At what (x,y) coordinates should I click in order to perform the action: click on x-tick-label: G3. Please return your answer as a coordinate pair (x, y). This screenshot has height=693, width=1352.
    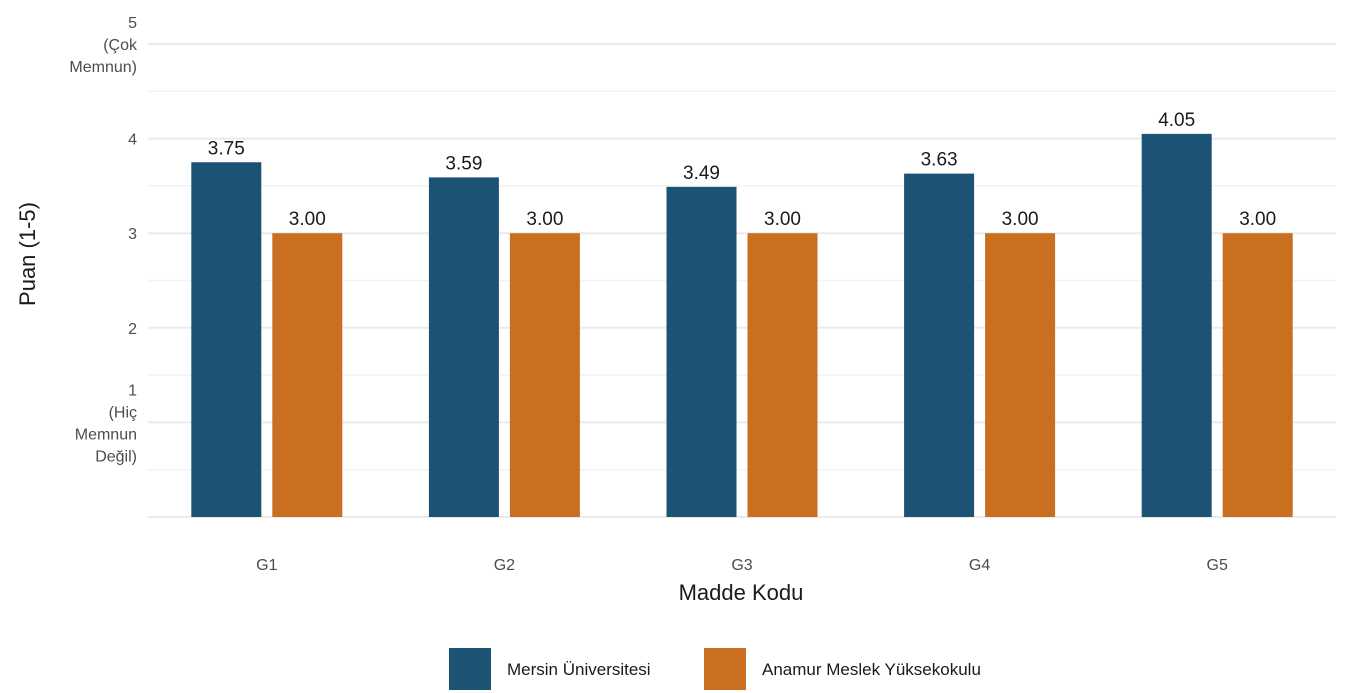
    Looking at the image, I should click on (741, 565).